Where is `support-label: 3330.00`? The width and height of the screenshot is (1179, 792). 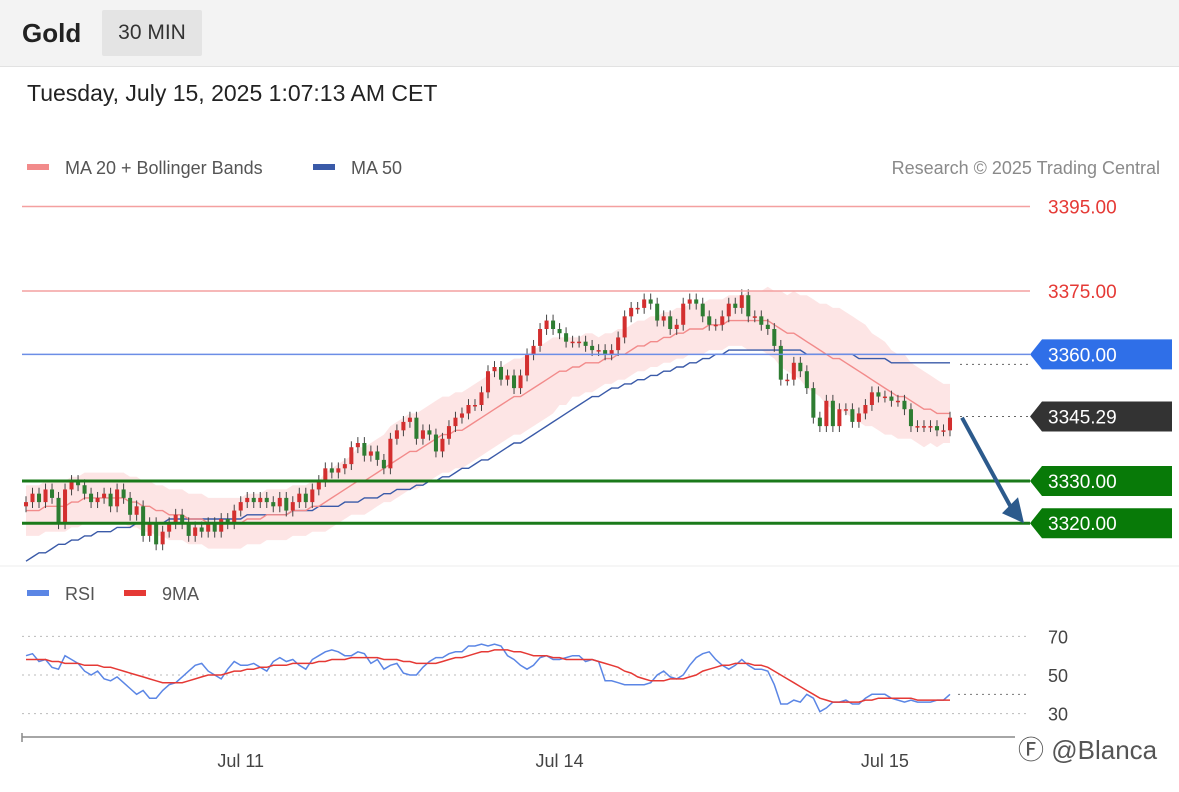 support-label: 3330.00 is located at coordinates (1082, 482).